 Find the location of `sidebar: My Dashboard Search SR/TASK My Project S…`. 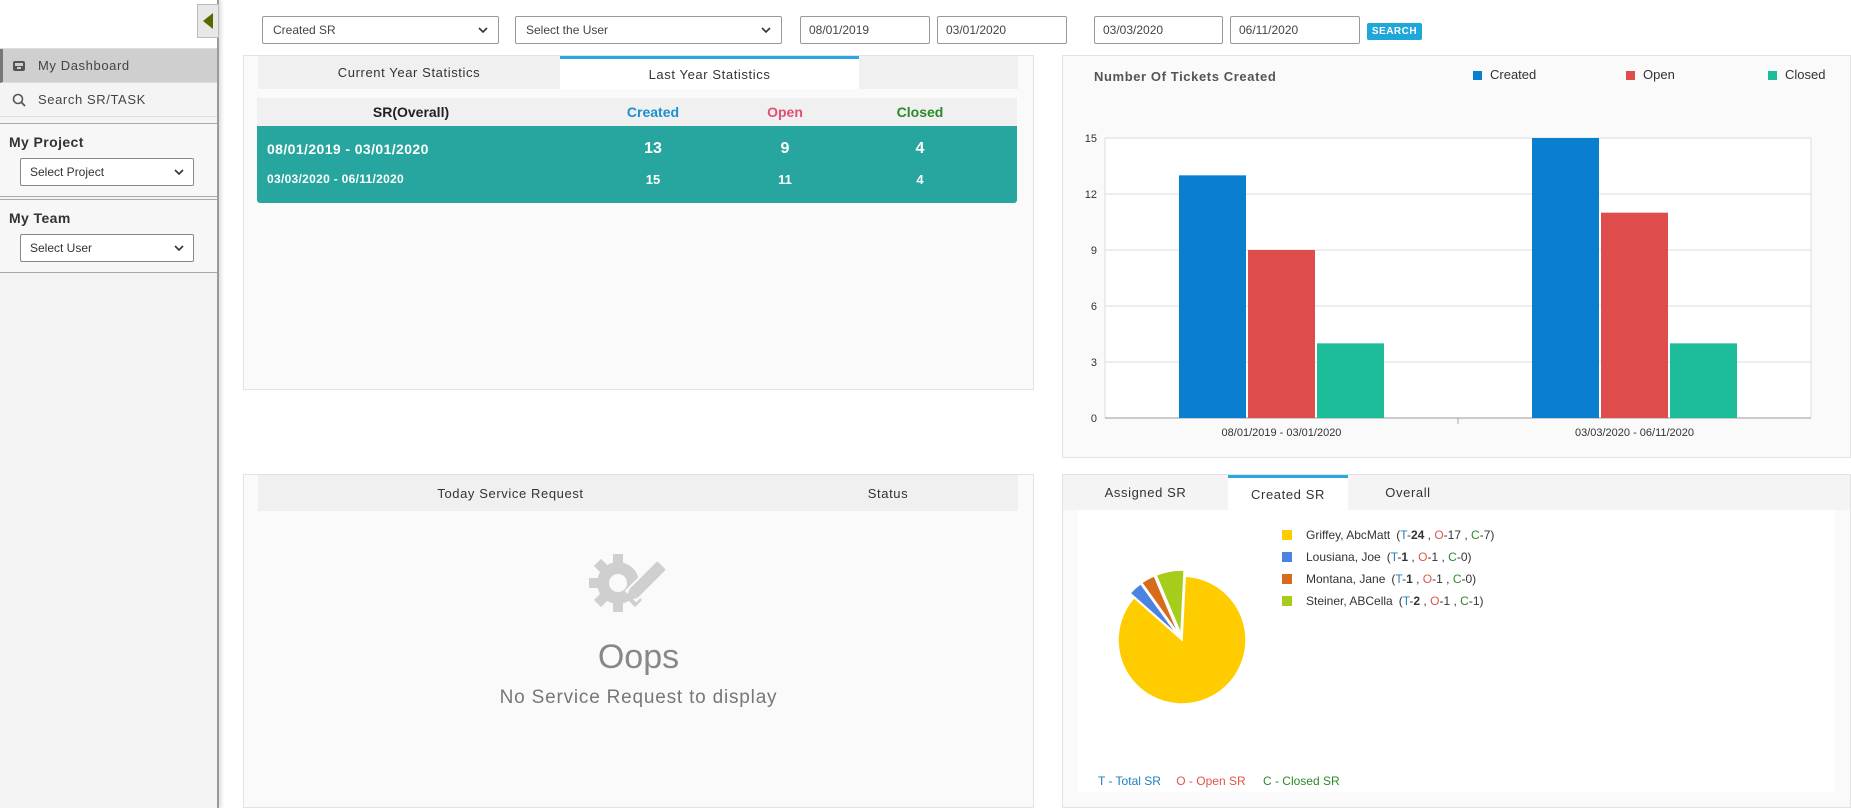

sidebar: My Dashboard Search SR/TASK My Project S… is located at coordinates (109, 404).